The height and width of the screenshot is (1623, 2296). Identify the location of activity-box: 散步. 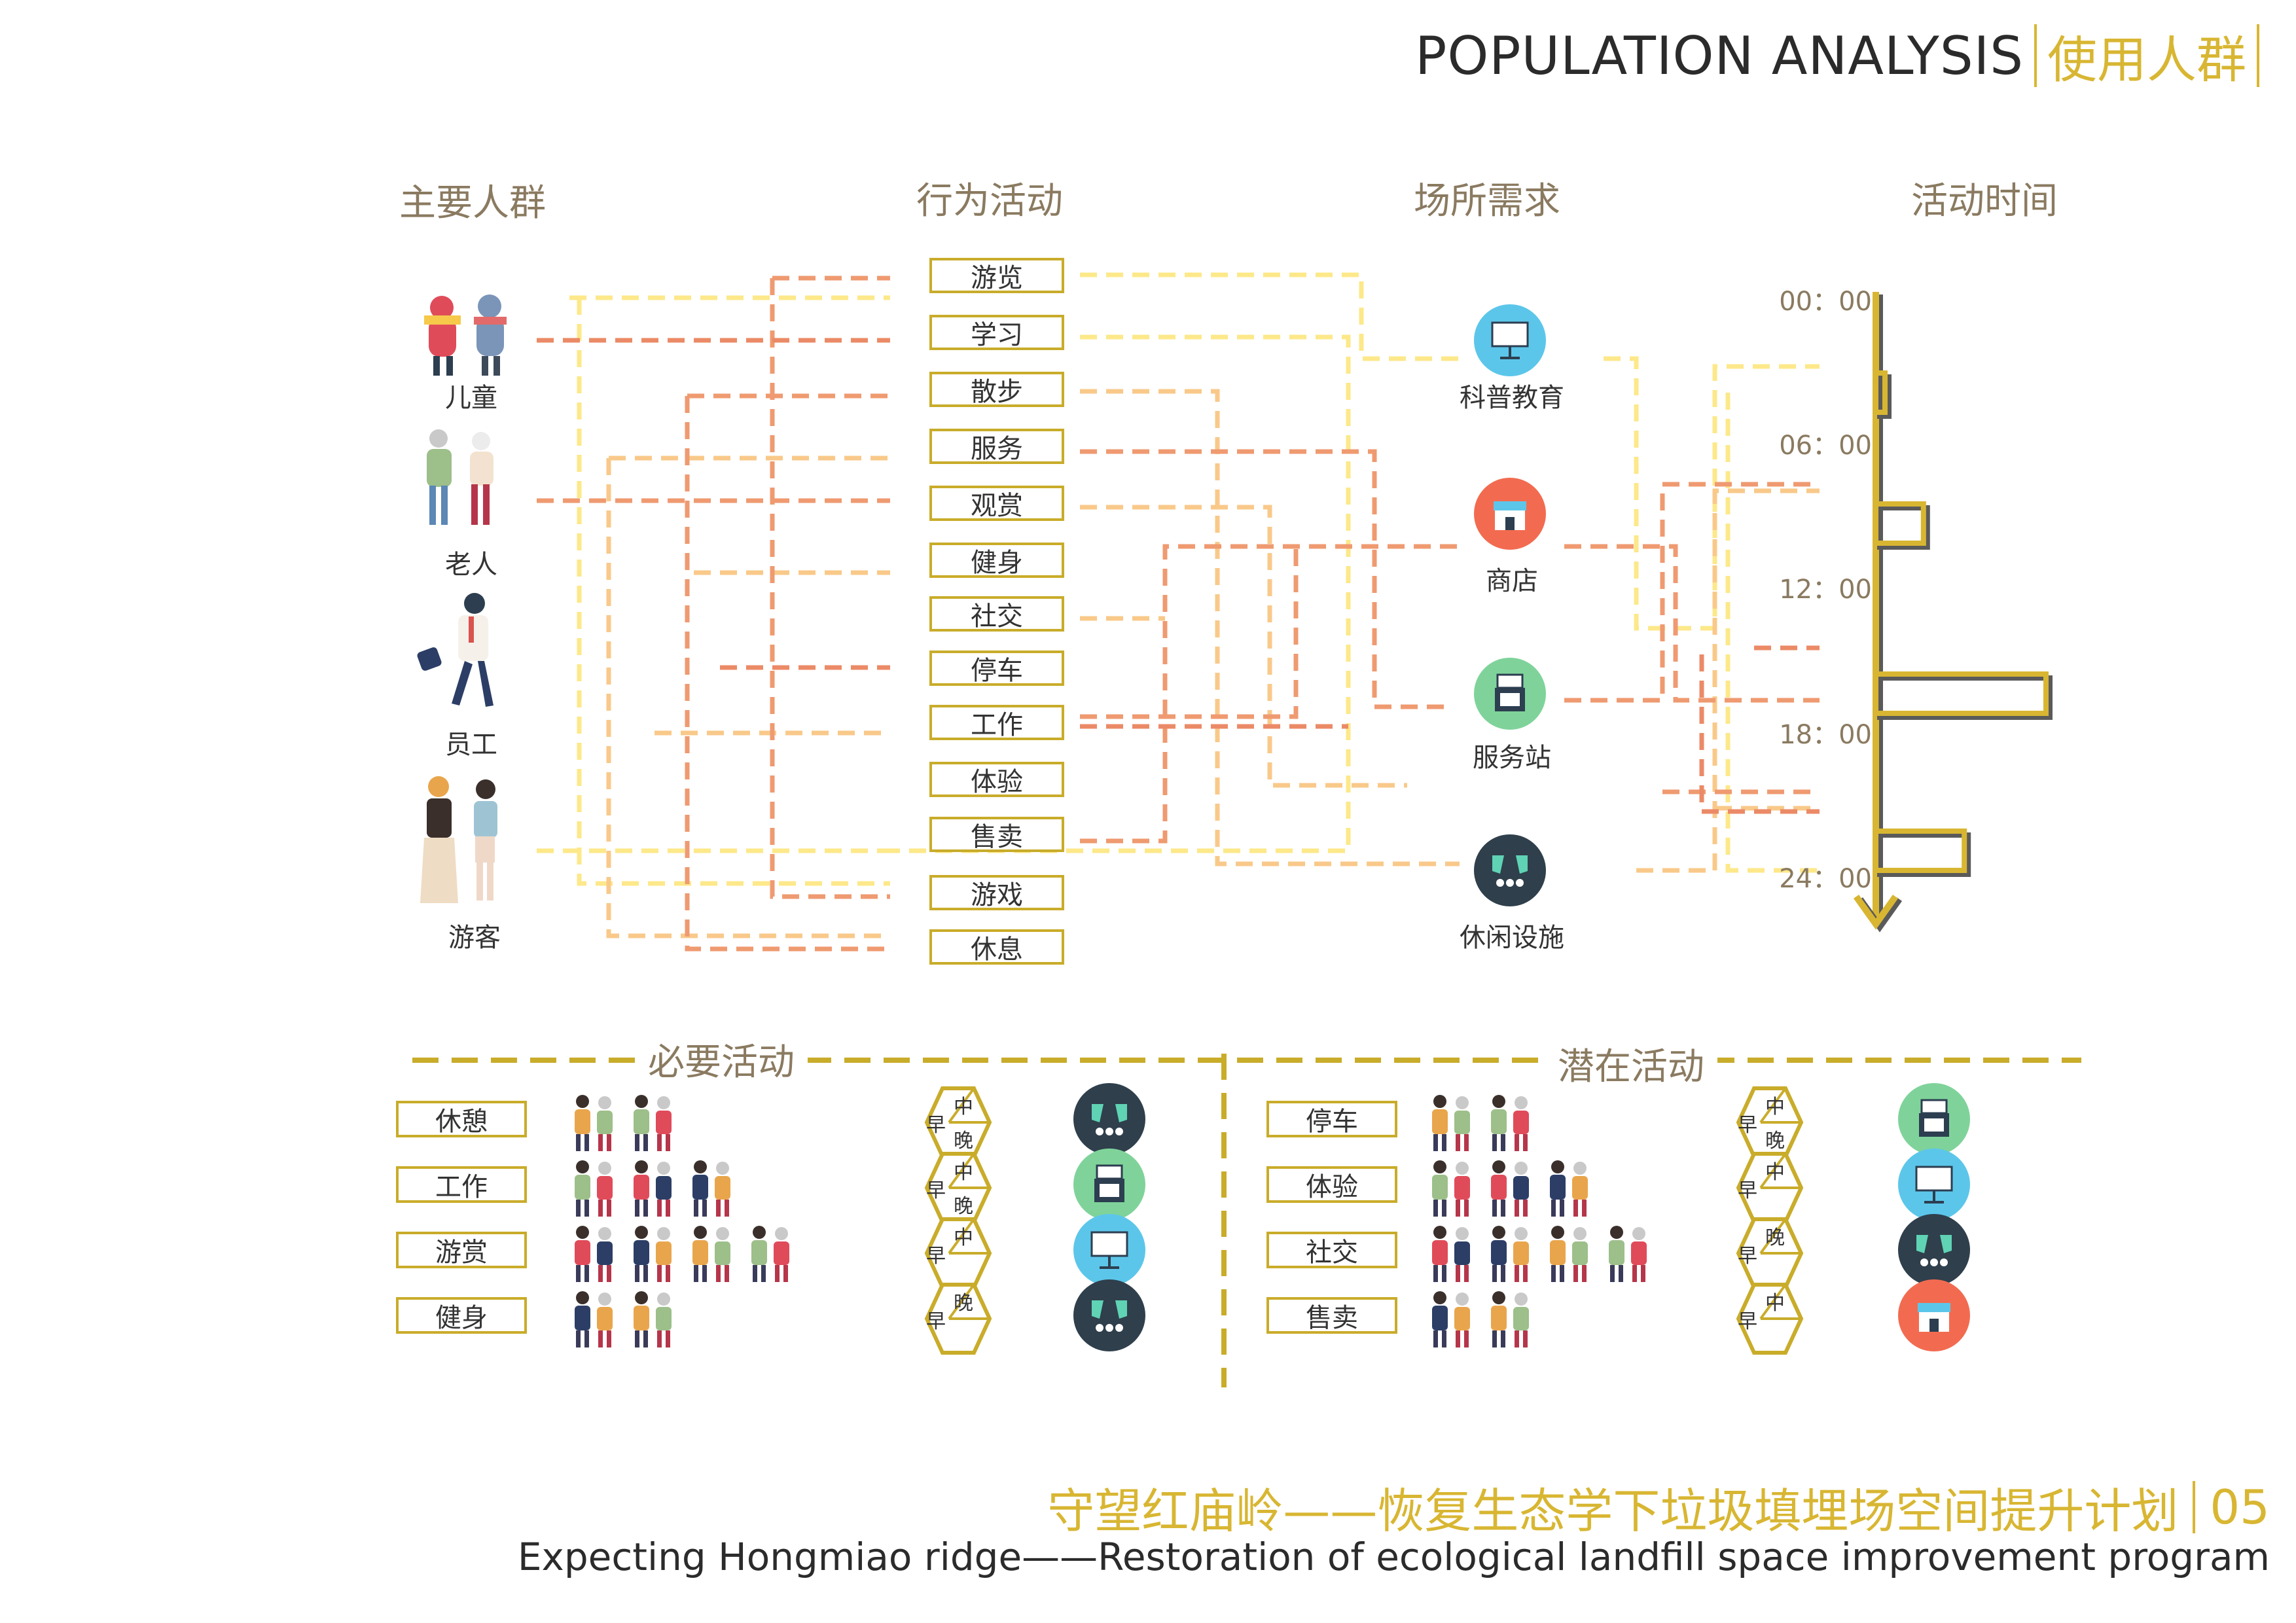
(996, 390).